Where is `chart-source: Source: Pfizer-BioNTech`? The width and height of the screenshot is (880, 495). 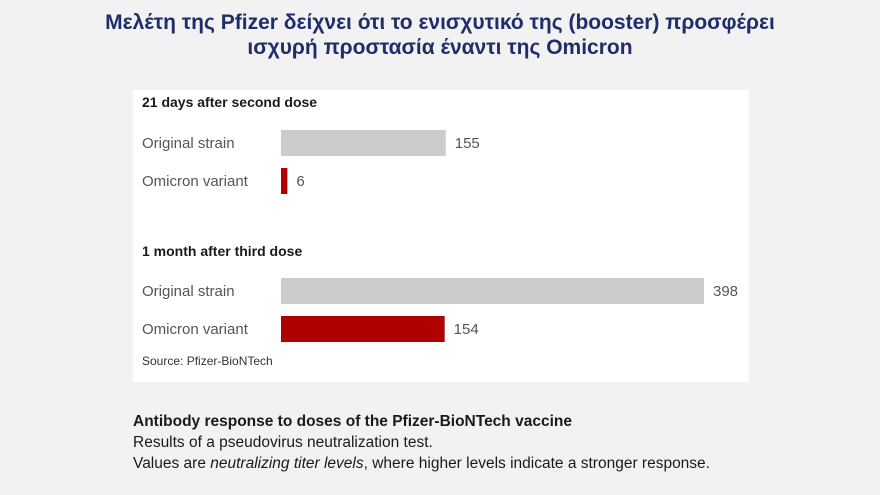
chart-source: Source: Pfizer-BioNTech is located at coordinates (207, 361).